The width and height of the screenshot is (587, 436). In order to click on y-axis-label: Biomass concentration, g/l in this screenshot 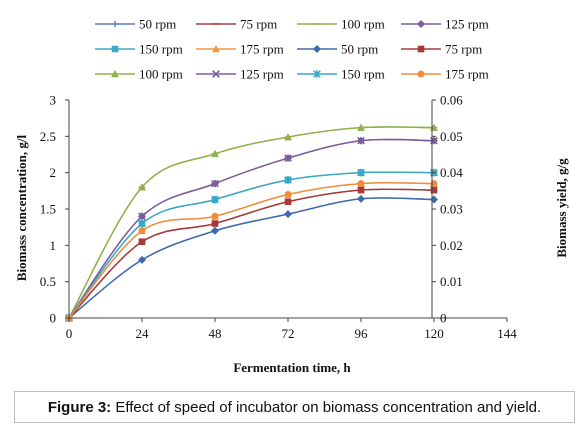, I will do `click(21, 207)`.